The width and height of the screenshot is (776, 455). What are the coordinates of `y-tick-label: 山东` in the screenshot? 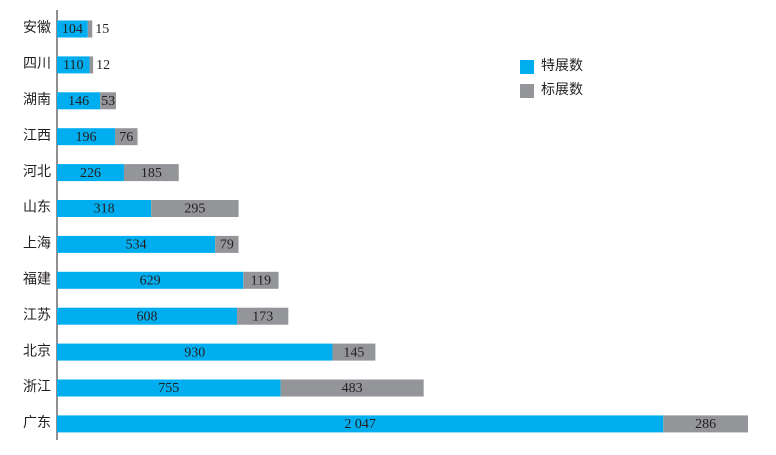 It's located at (37, 208).